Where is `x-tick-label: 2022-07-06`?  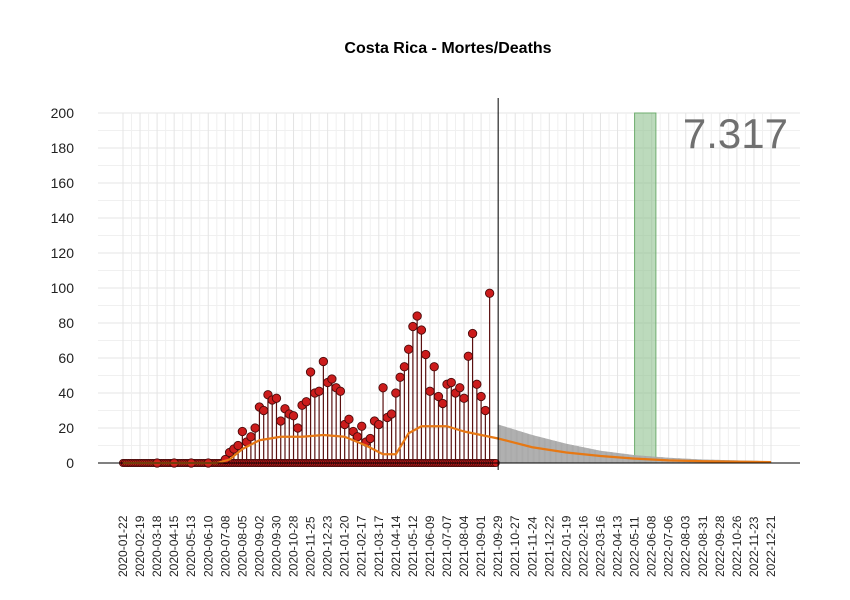
x-tick-label: 2022-07-06 is located at coordinates (669, 546).